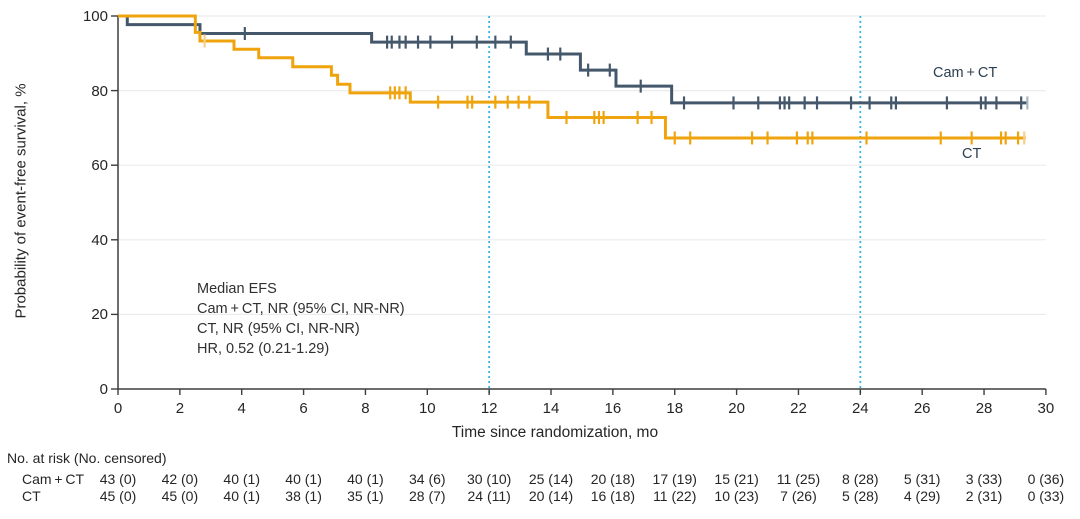 The width and height of the screenshot is (1080, 519). Describe the element at coordinates (427, 479) in the screenshot. I see `risk-cell: 34 (6)` at that location.